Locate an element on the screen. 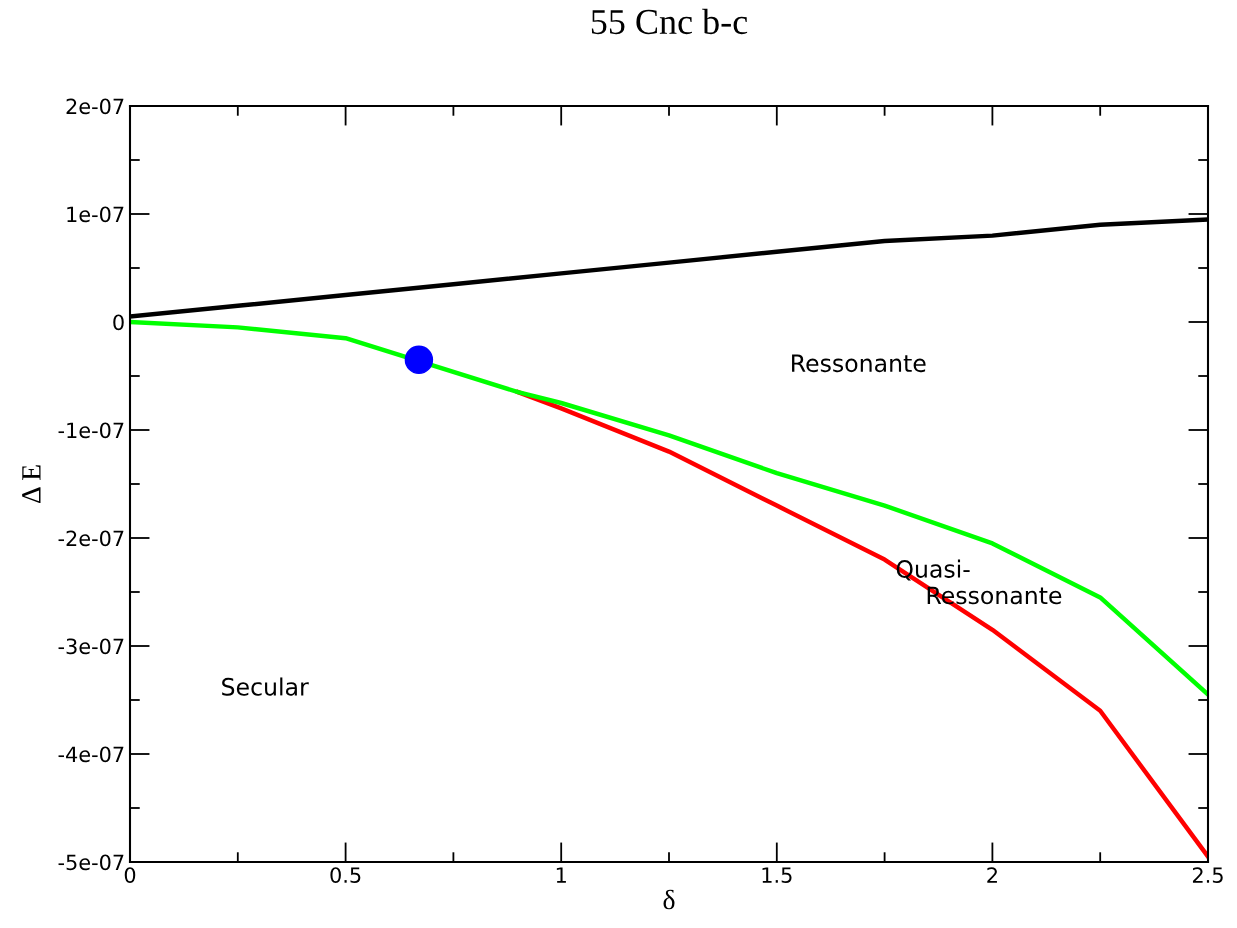 The height and width of the screenshot is (928, 1237). y-tick-label: -3e-07 is located at coordinates (91, 646).